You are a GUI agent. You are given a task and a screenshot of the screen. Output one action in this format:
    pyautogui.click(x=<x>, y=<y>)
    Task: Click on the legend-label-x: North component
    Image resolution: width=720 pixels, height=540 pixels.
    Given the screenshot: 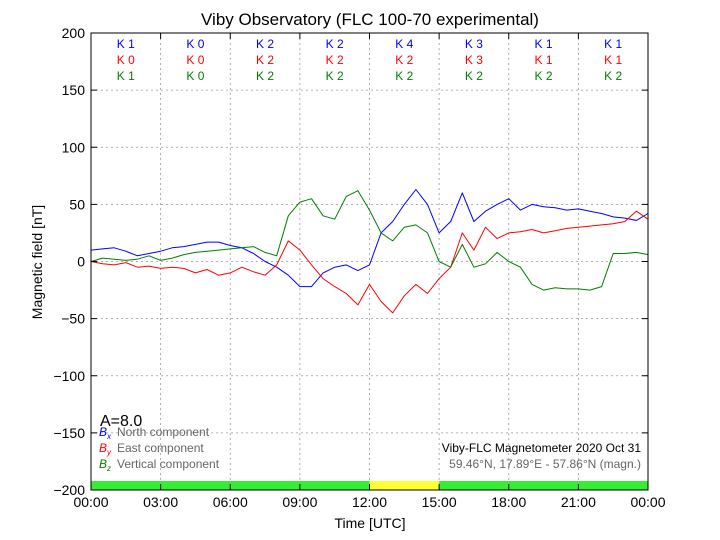 What is the action you would take?
    pyautogui.click(x=163, y=432)
    